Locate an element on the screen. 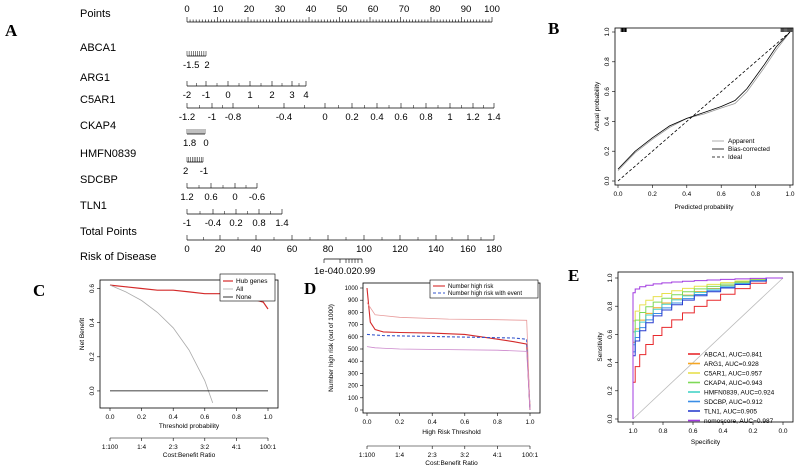 The image size is (797, 472). nomogram-tick-c5ar1-0: -1.2 is located at coordinates (187, 117).